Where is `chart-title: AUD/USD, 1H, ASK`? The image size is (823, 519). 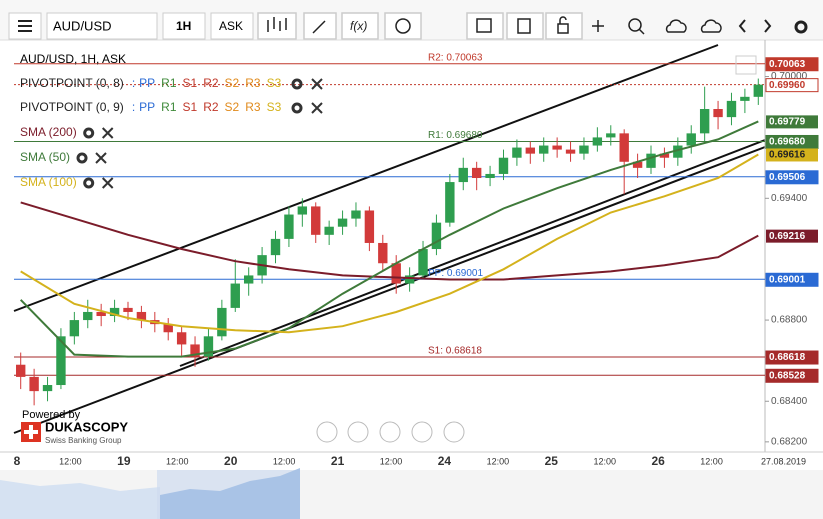 chart-title: AUD/USD, 1H, ASK is located at coordinates (73, 59).